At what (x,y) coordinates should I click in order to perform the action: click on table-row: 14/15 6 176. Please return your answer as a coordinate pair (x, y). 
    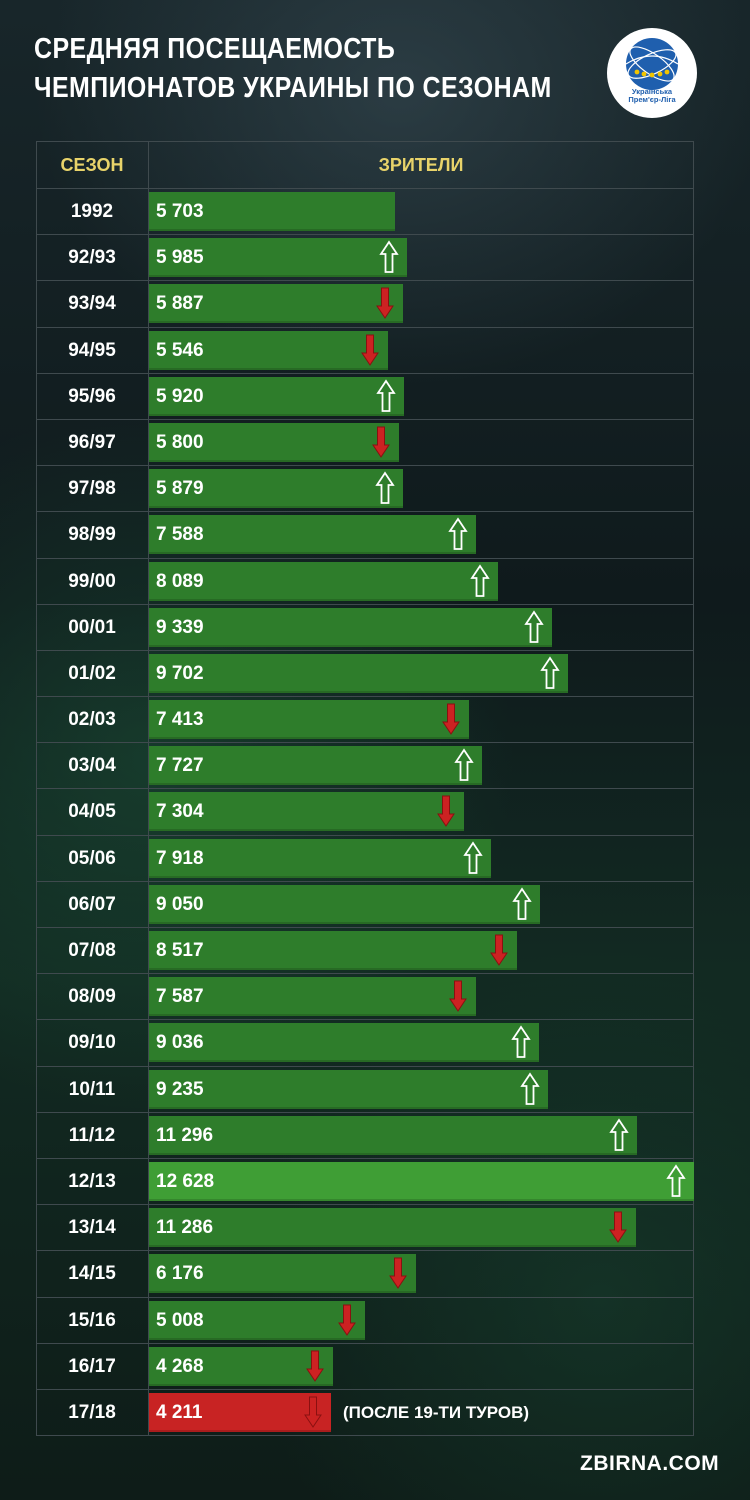
    Looking at the image, I should click on (365, 1274).